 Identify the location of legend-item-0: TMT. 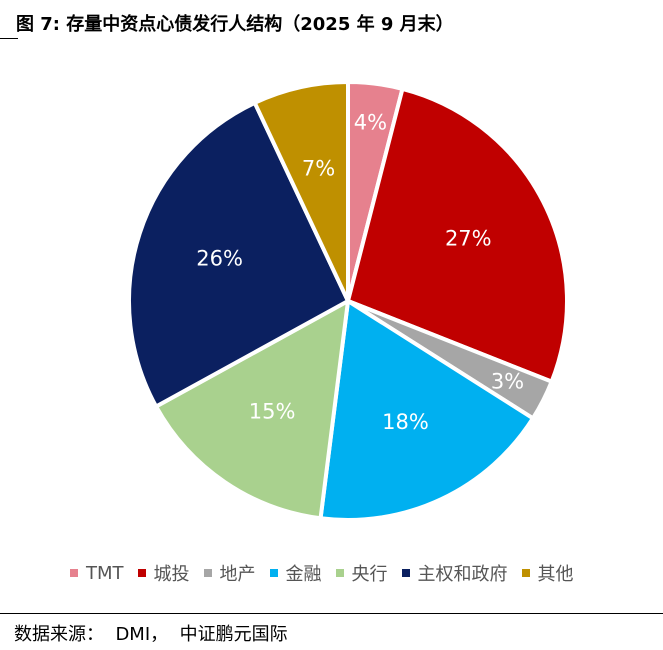
(97, 573).